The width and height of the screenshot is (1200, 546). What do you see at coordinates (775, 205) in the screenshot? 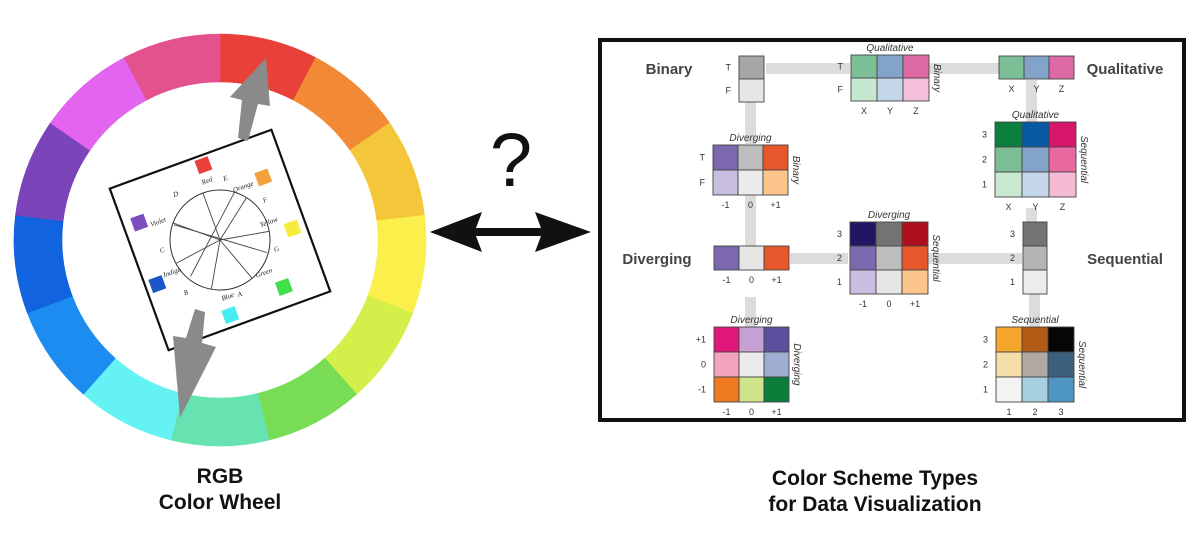
I see `div_binary-col-label: +1` at bounding box center [775, 205].